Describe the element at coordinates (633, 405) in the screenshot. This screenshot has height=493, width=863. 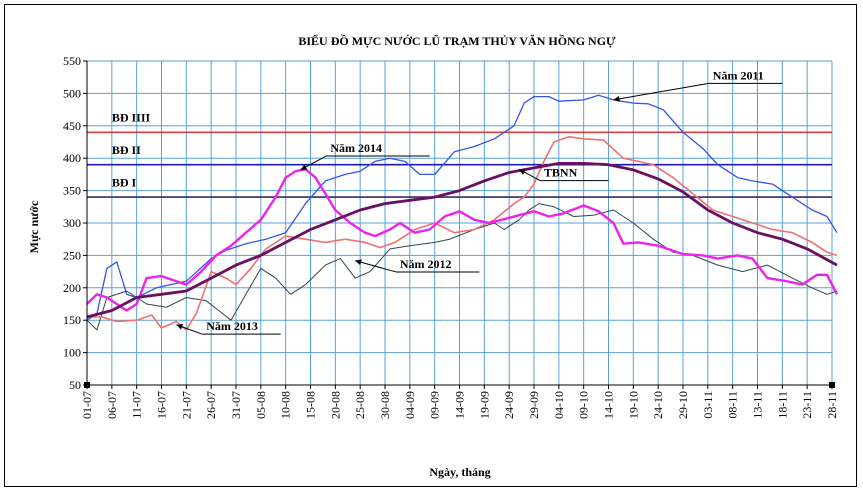
I see `x-tick-label-22: 19-10` at that location.